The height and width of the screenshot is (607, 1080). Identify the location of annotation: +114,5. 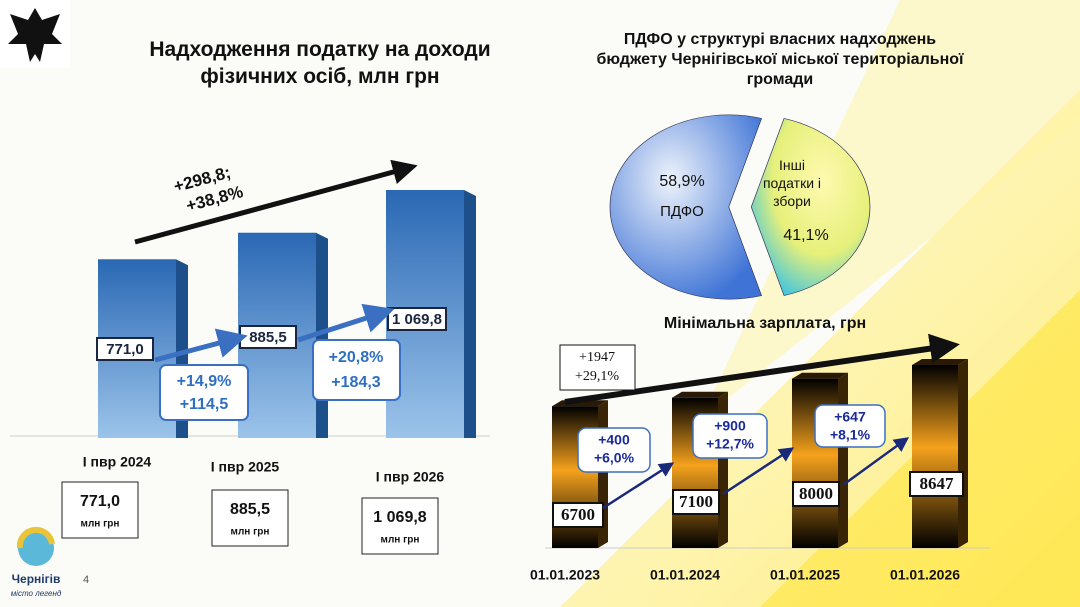
(204, 404).